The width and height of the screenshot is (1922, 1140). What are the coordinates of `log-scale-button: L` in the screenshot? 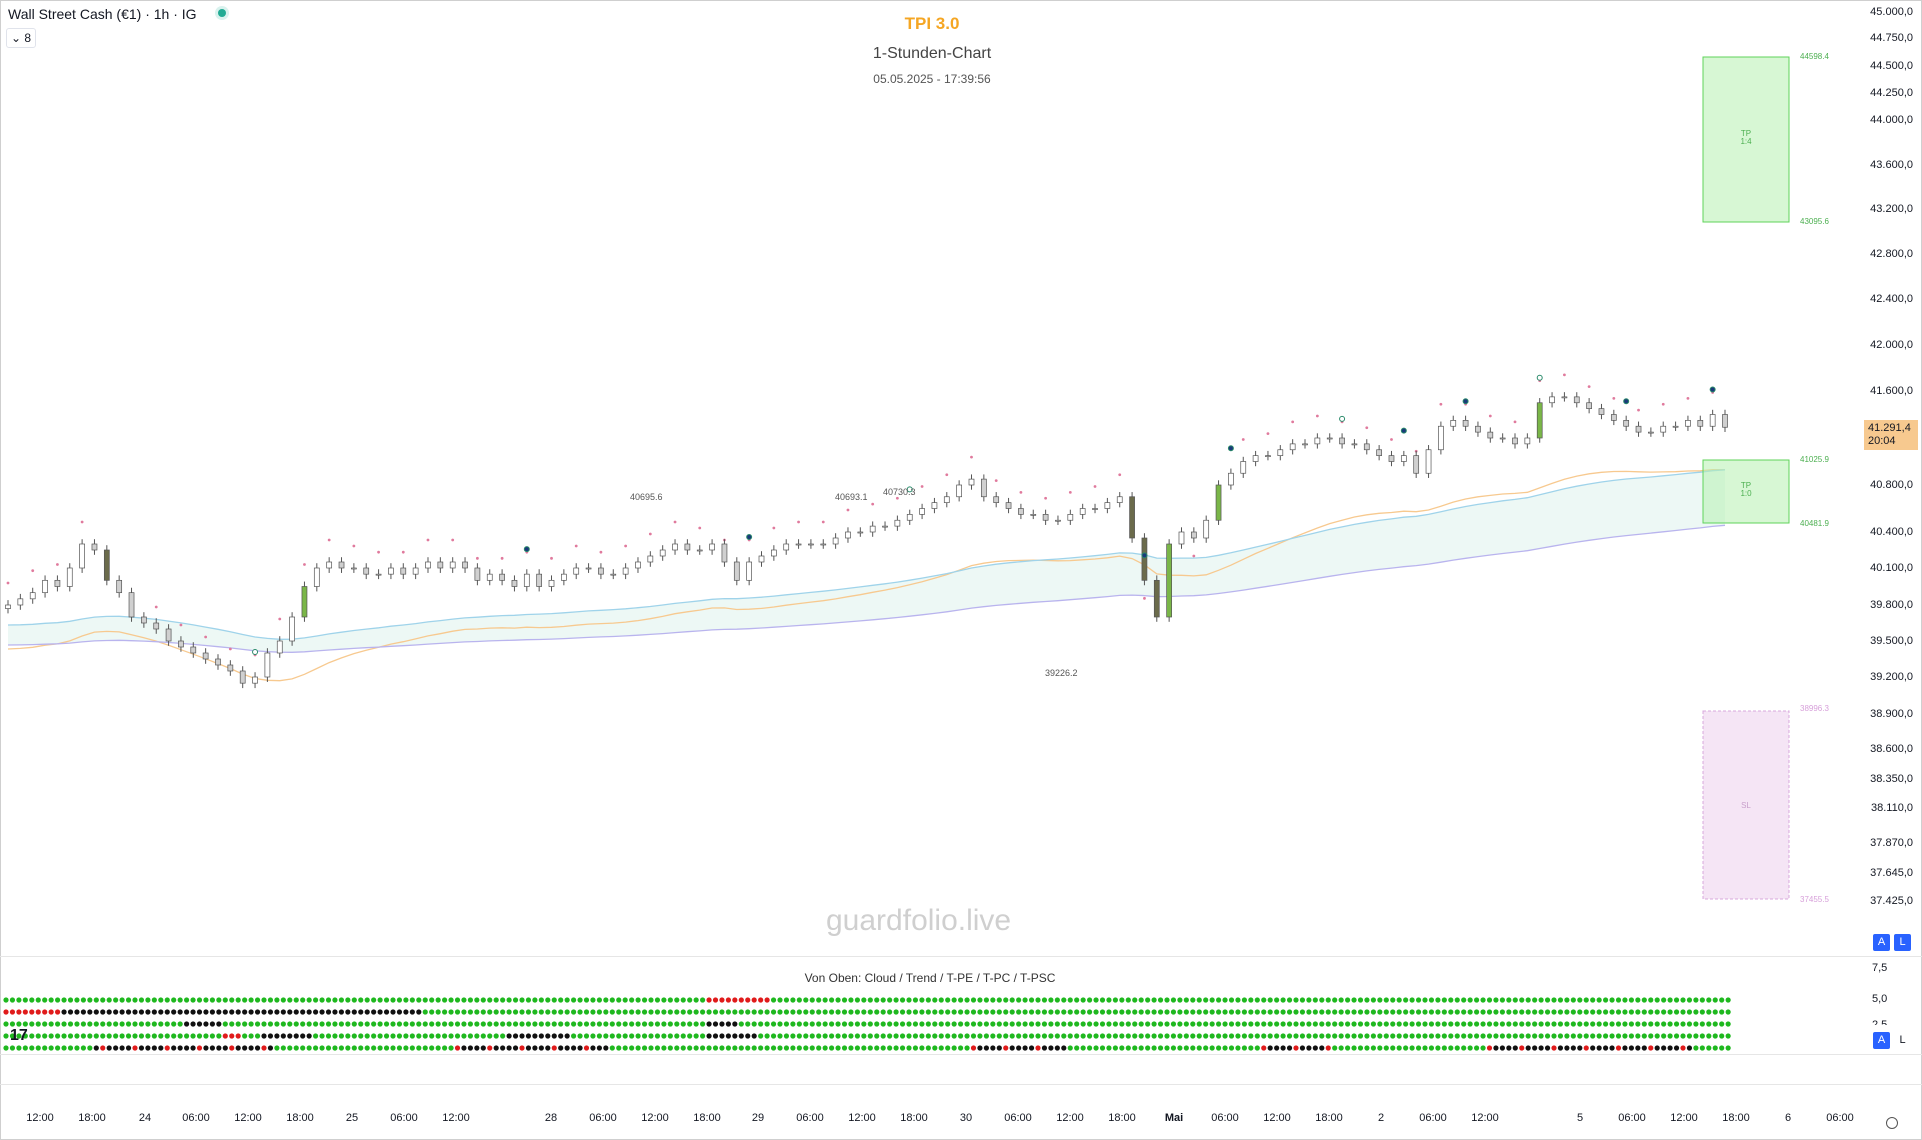 It's located at (1902, 942).